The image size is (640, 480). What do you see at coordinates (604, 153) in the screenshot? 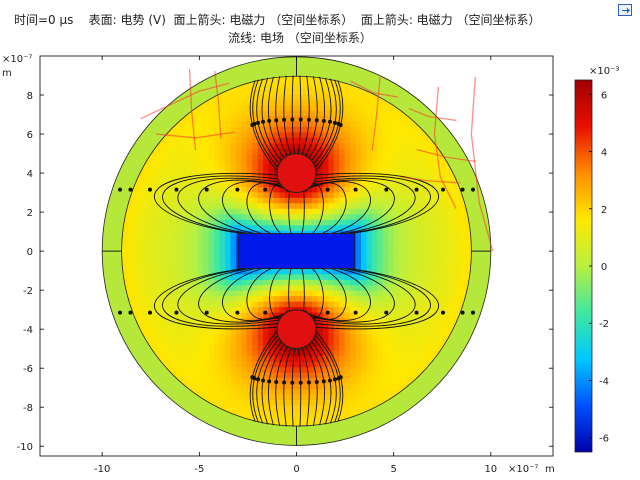
I see `colorbar-tick-label: 4` at bounding box center [604, 153].